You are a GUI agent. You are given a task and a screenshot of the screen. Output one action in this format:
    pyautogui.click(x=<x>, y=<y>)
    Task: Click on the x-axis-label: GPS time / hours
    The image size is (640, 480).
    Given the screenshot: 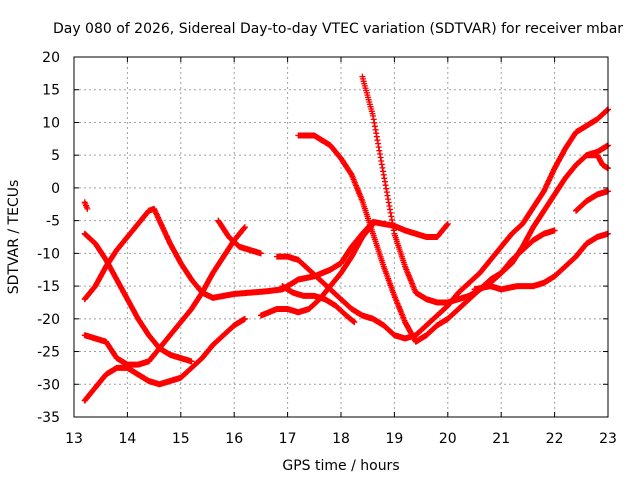 What is the action you would take?
    pyautogui.click(x=340, y=466)
    